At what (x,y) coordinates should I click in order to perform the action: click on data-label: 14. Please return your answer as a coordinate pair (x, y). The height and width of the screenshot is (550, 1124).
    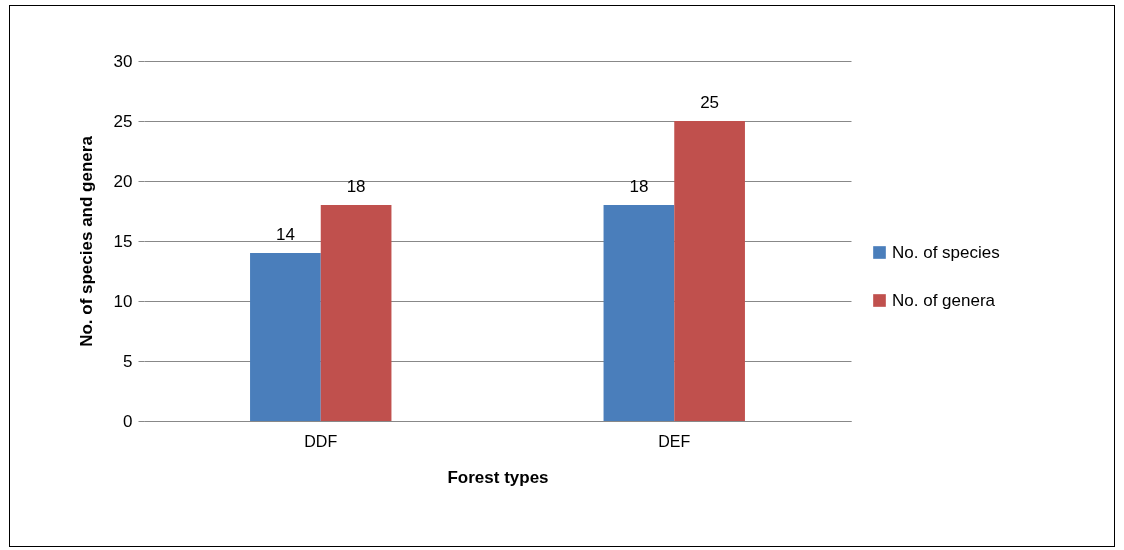
    Looking at the image, I should click on (285, 234).